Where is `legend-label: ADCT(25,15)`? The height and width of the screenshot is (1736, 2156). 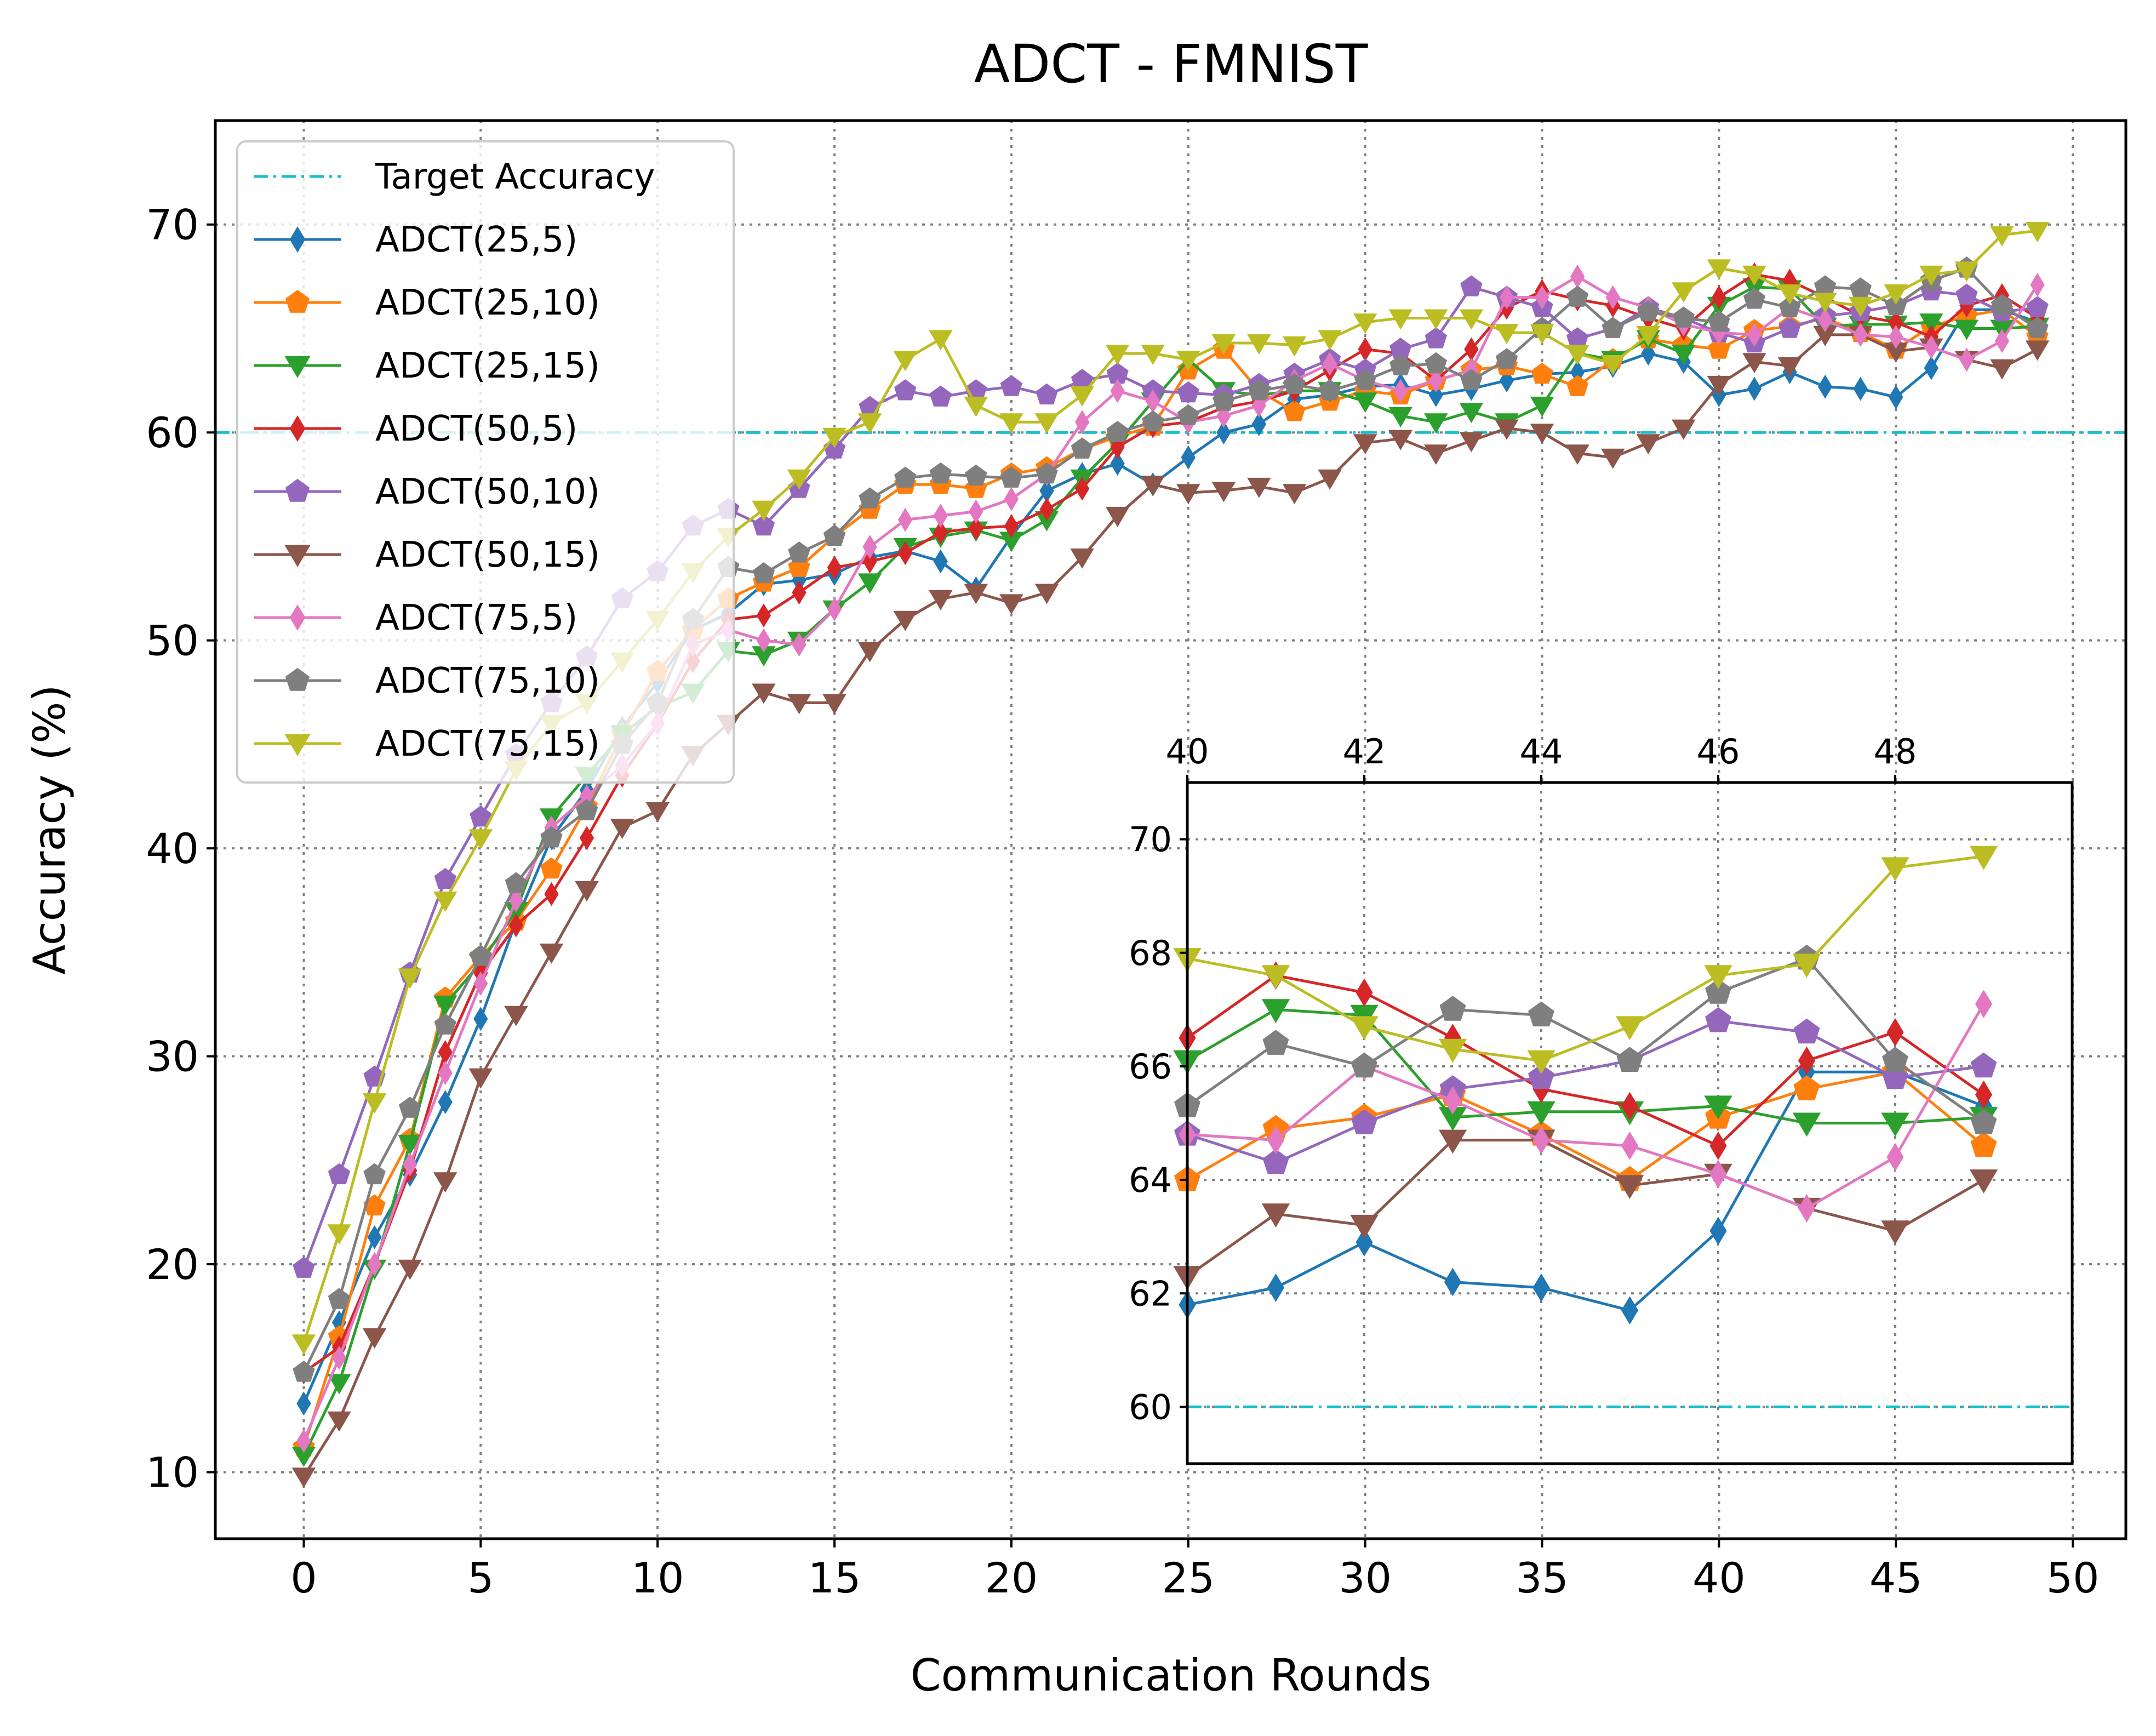 legend-label: ADCT(25,15) is located at coordinates (487, 366).